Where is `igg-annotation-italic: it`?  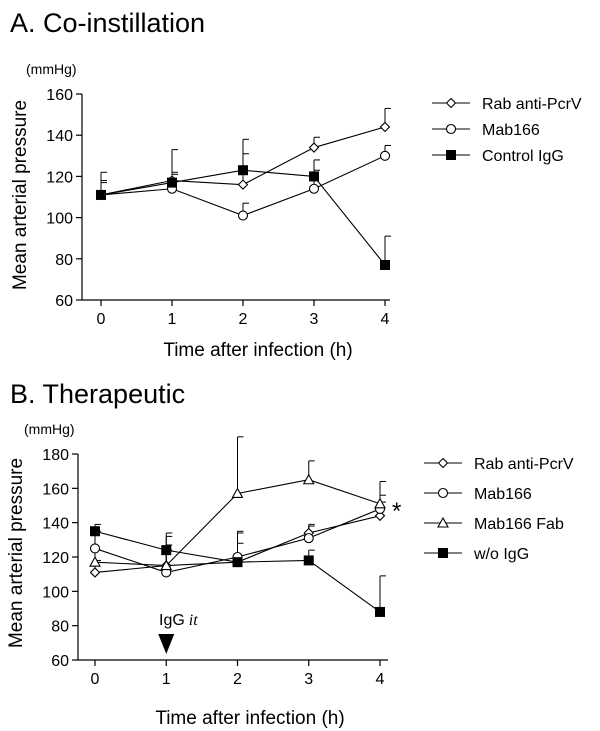
igg-annotation-italic: it is located at coordinates (193, 620).